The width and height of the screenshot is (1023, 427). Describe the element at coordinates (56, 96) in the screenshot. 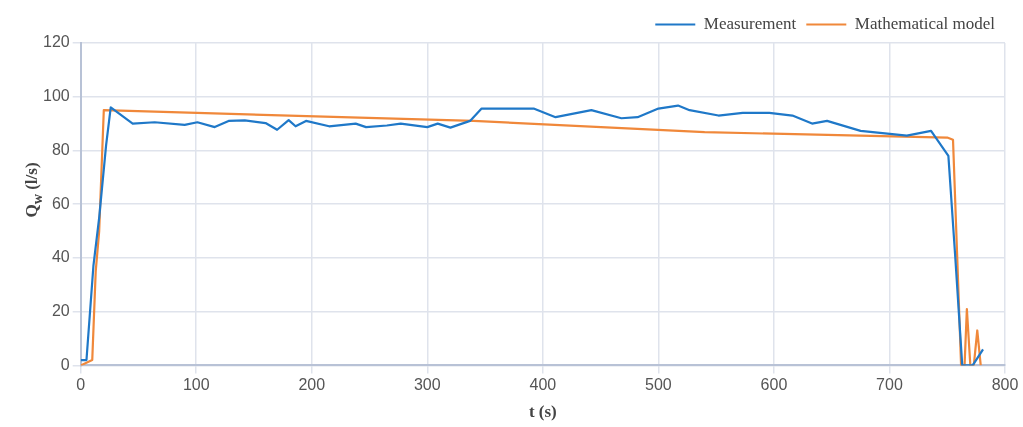

I see `y-tick-label: 100` at that location.